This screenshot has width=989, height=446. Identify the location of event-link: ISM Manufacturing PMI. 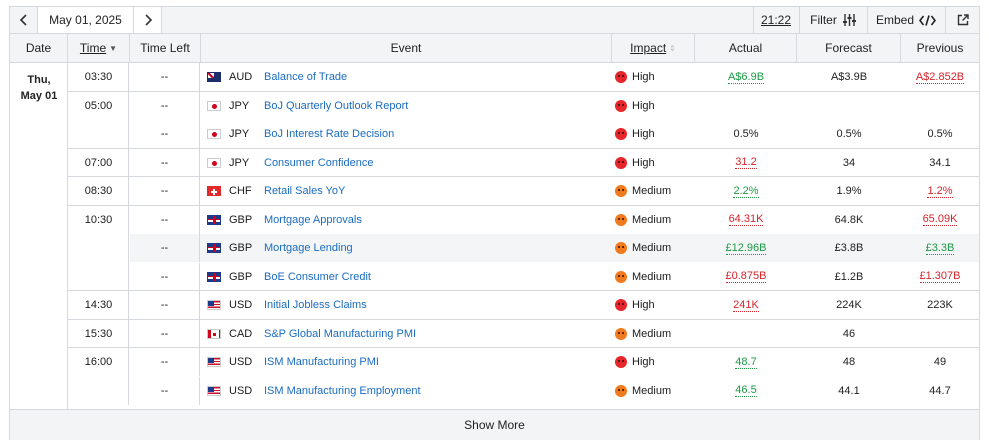
(321, 362).